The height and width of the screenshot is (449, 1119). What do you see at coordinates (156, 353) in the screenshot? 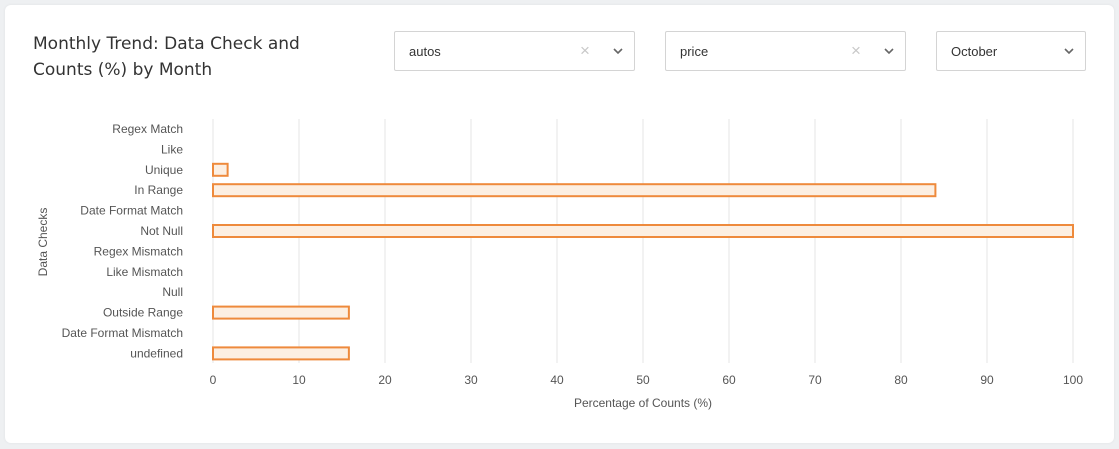
I see `category-label: undefined` at bounding box center [156, 353].